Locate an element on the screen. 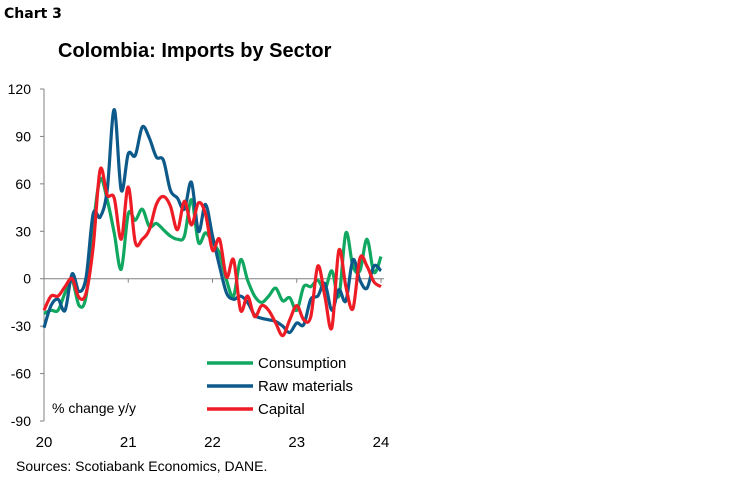 Image resolution: width=748 pixels, height=483 pixels. y-tick-label: 90 is located at coordinates (23, 136).